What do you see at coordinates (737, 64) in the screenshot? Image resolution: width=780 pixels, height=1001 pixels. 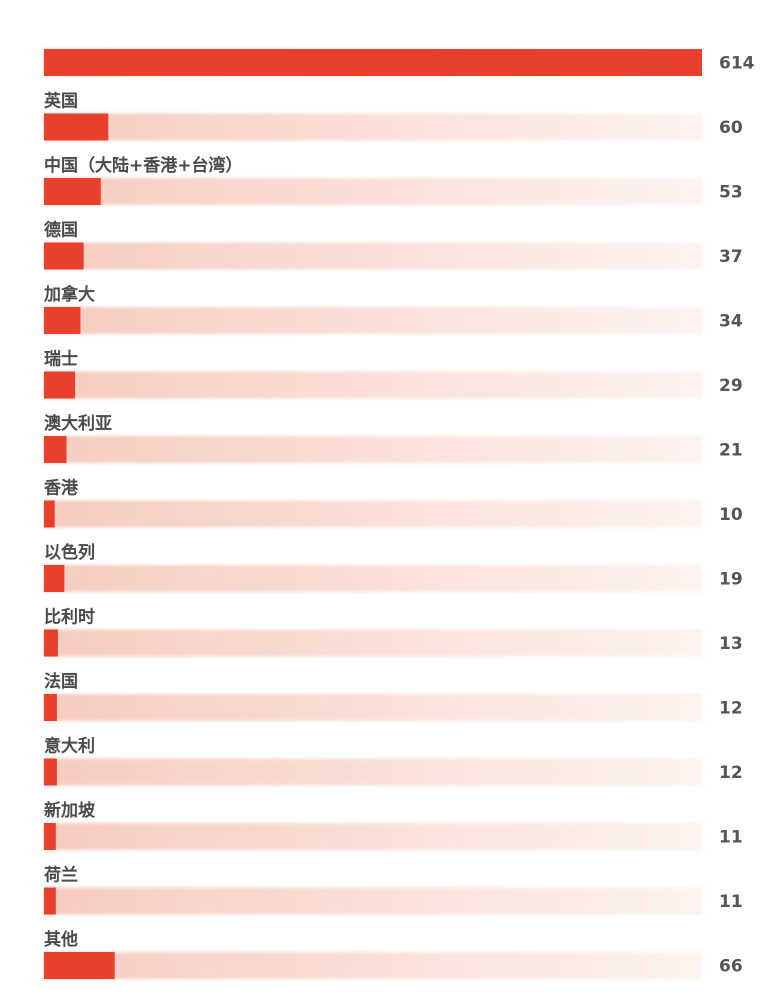 I see `value-label: 614` at bounding box center [737, 64].